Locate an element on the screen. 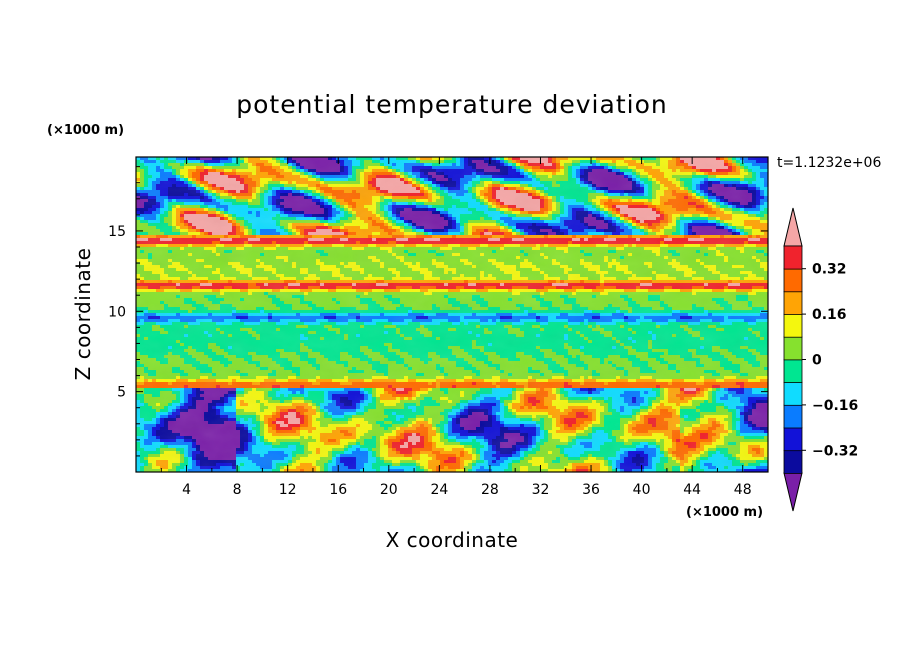 The image size is (904, 654). y-axis-unit: (×1000 m) is located at coordinates (85, 130).